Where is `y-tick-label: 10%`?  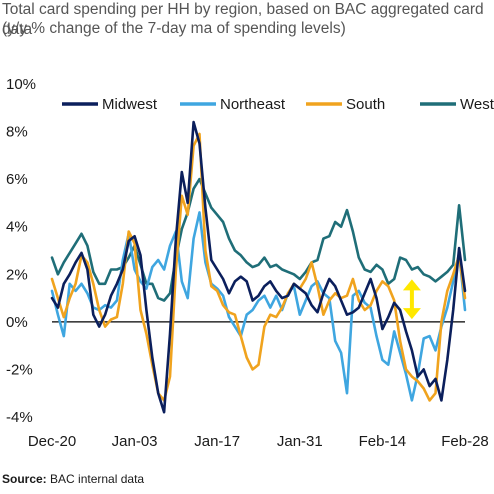
y-tick-label: 10% is located at coordinates (21, 84).